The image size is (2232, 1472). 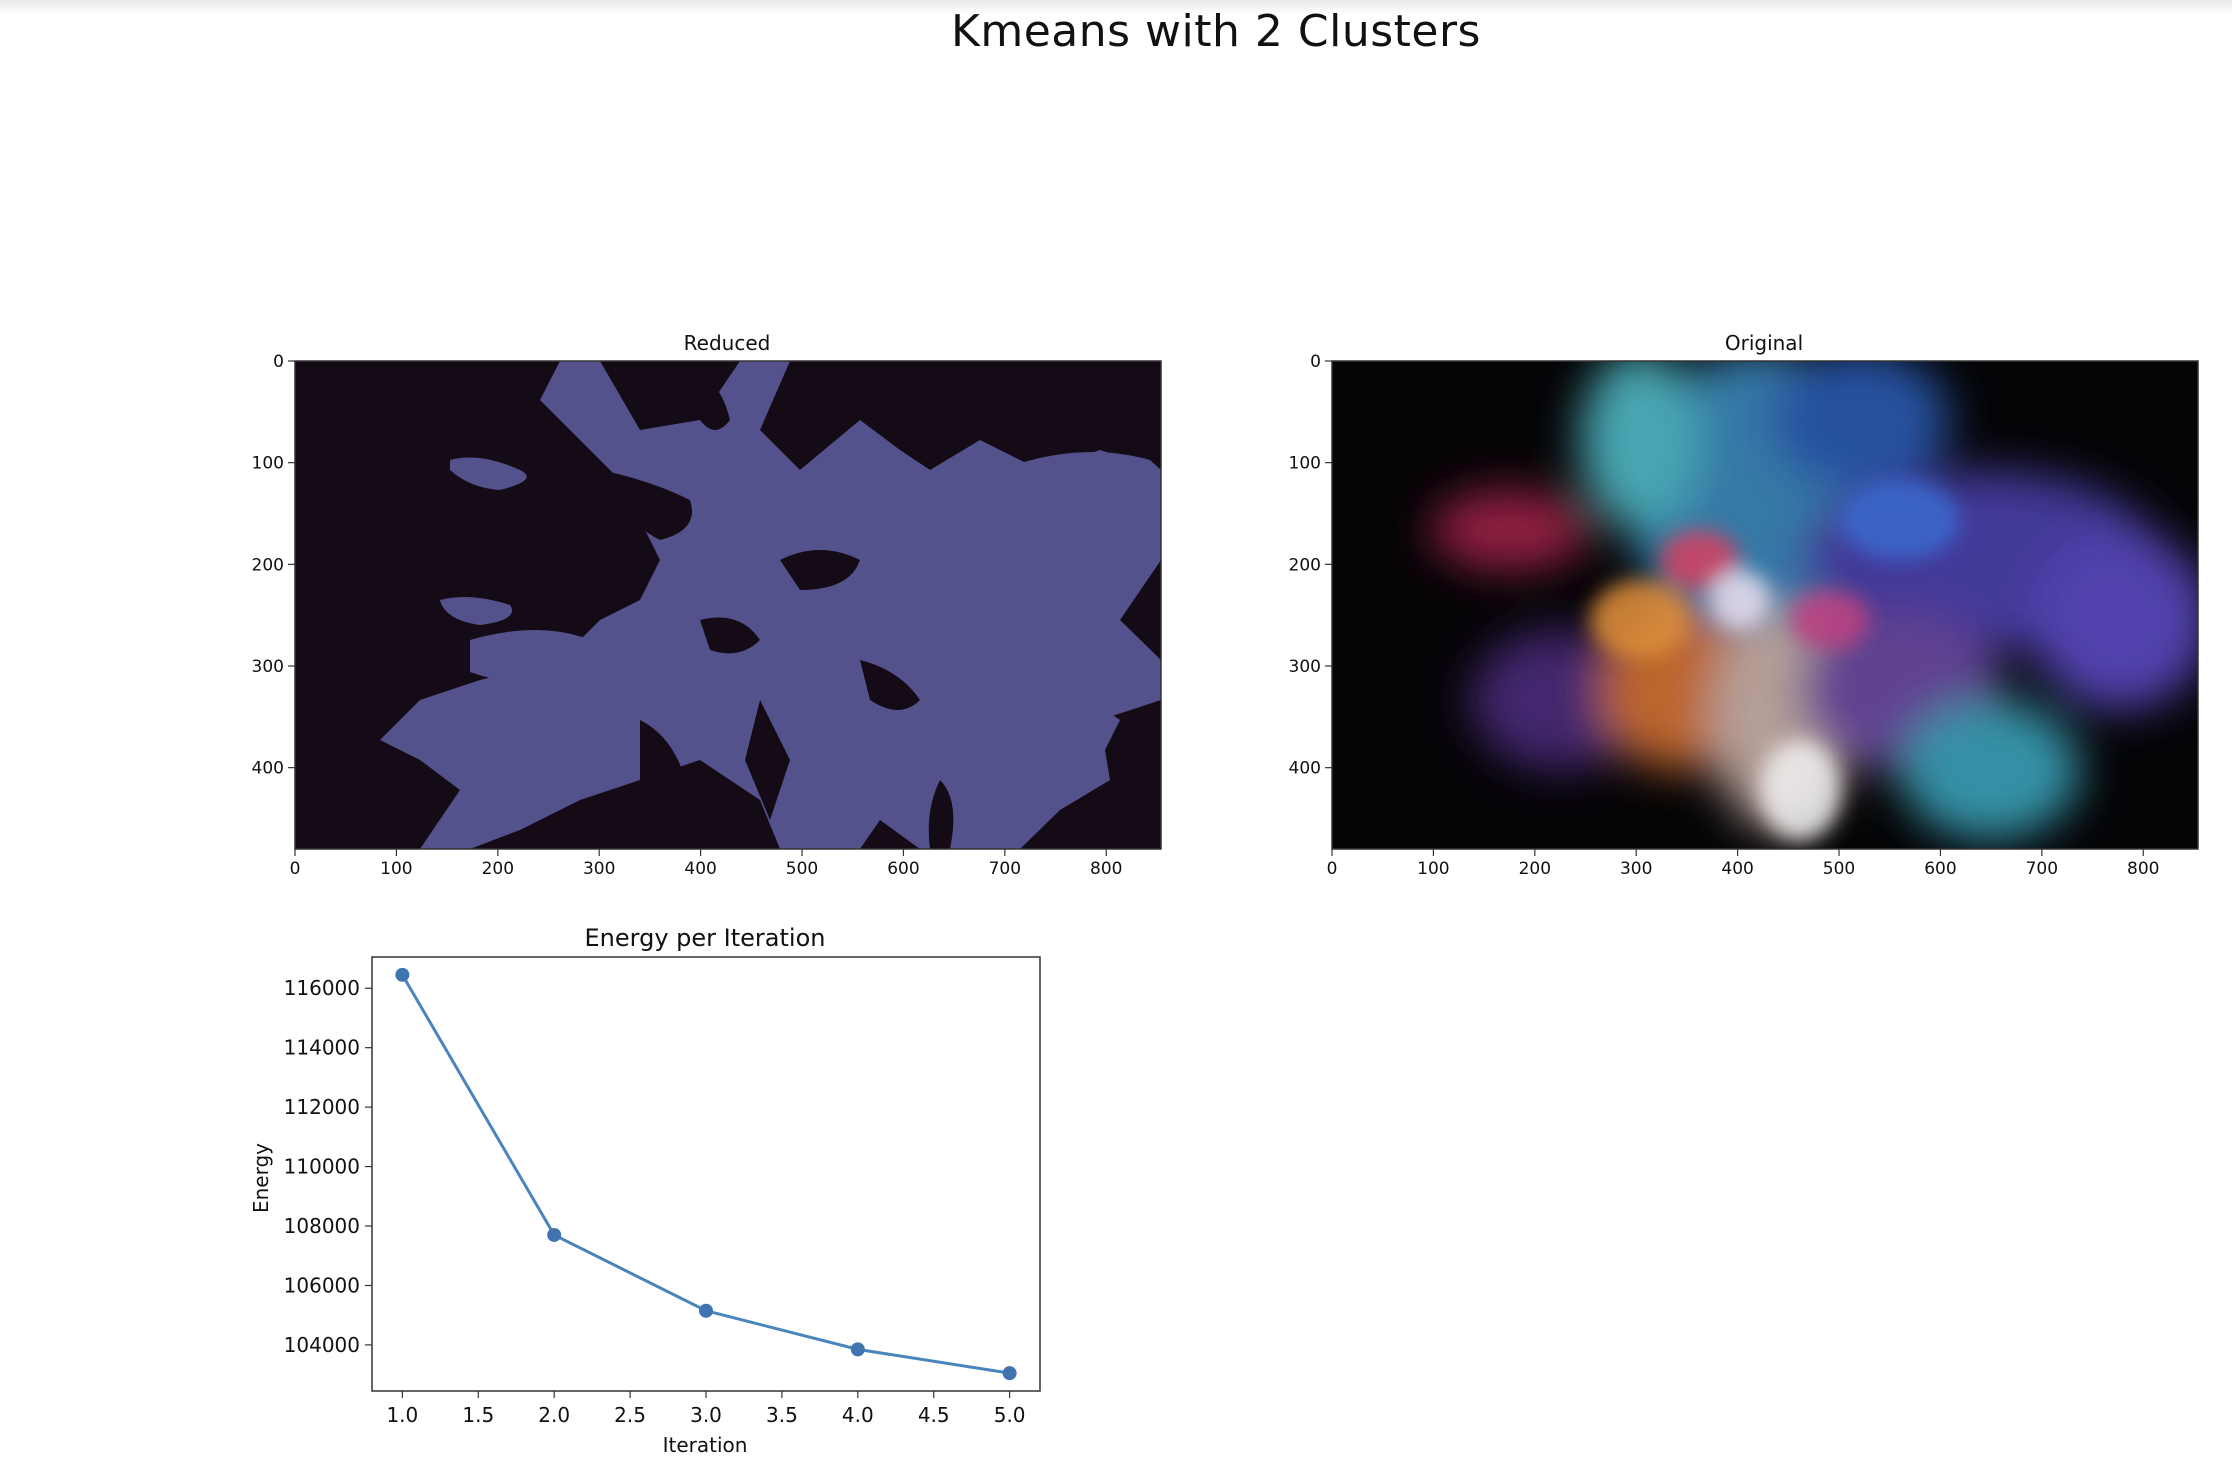 I want to click on x-tick-label: 3.0, so click(x=706, y=1415).